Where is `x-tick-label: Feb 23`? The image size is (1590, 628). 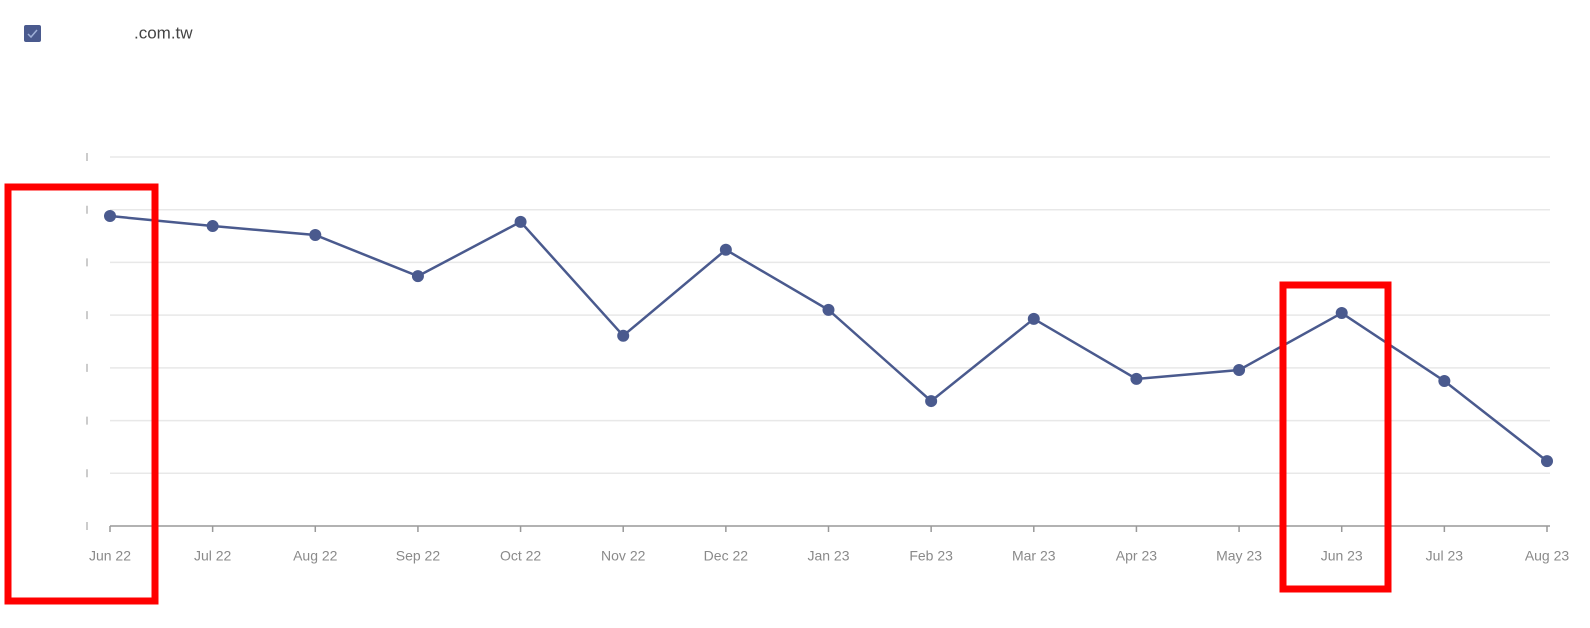
x-tick-label: Feb 23 is located at coordinates (931, 556).